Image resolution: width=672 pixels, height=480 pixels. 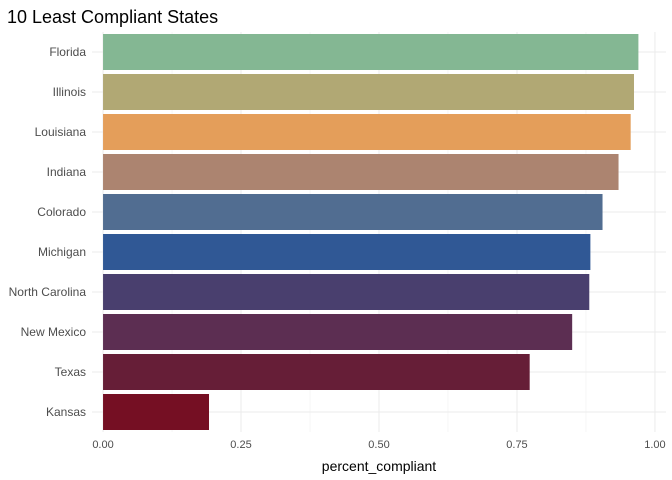 What do you see at coordinates (70, 372) in the screenshot?
I see `category-label: Texas` at bounding box center [70, 372].